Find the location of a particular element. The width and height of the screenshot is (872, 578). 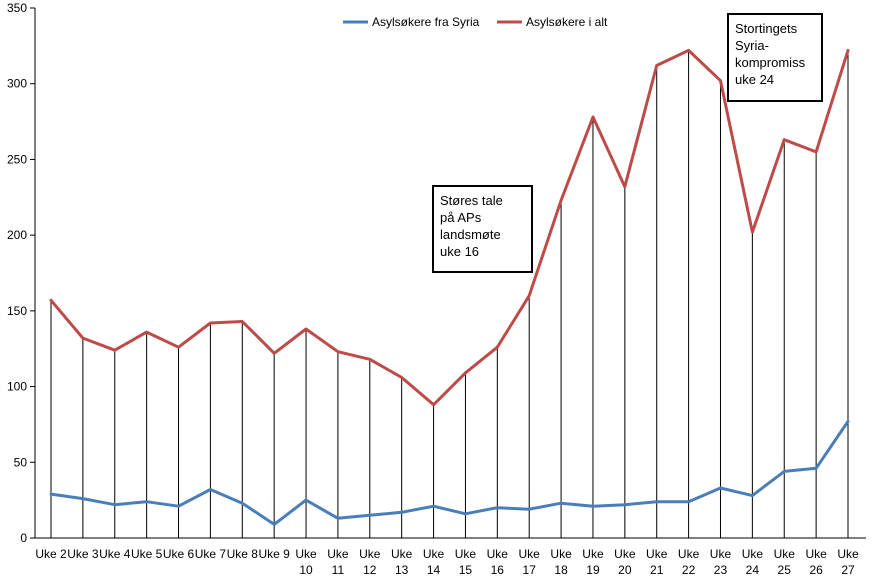

x-tick-label: 13 is located at coordinates (402, 570).